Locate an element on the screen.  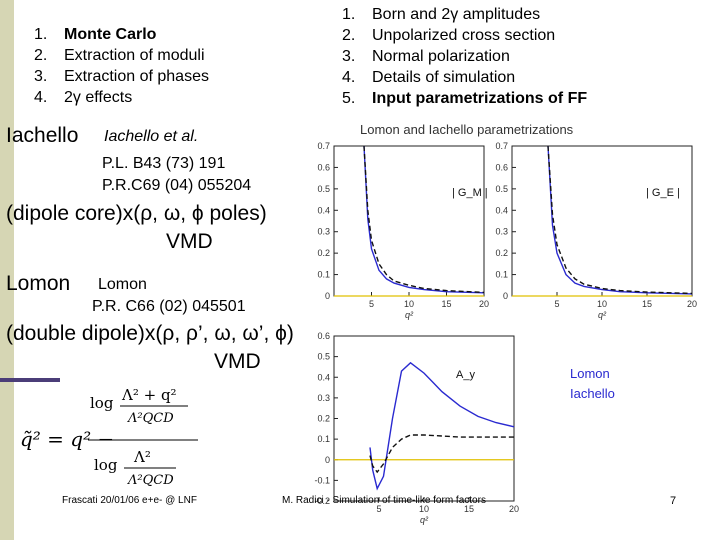
outline-item: 4. 2γ effects is located at coordinates (83, 97).